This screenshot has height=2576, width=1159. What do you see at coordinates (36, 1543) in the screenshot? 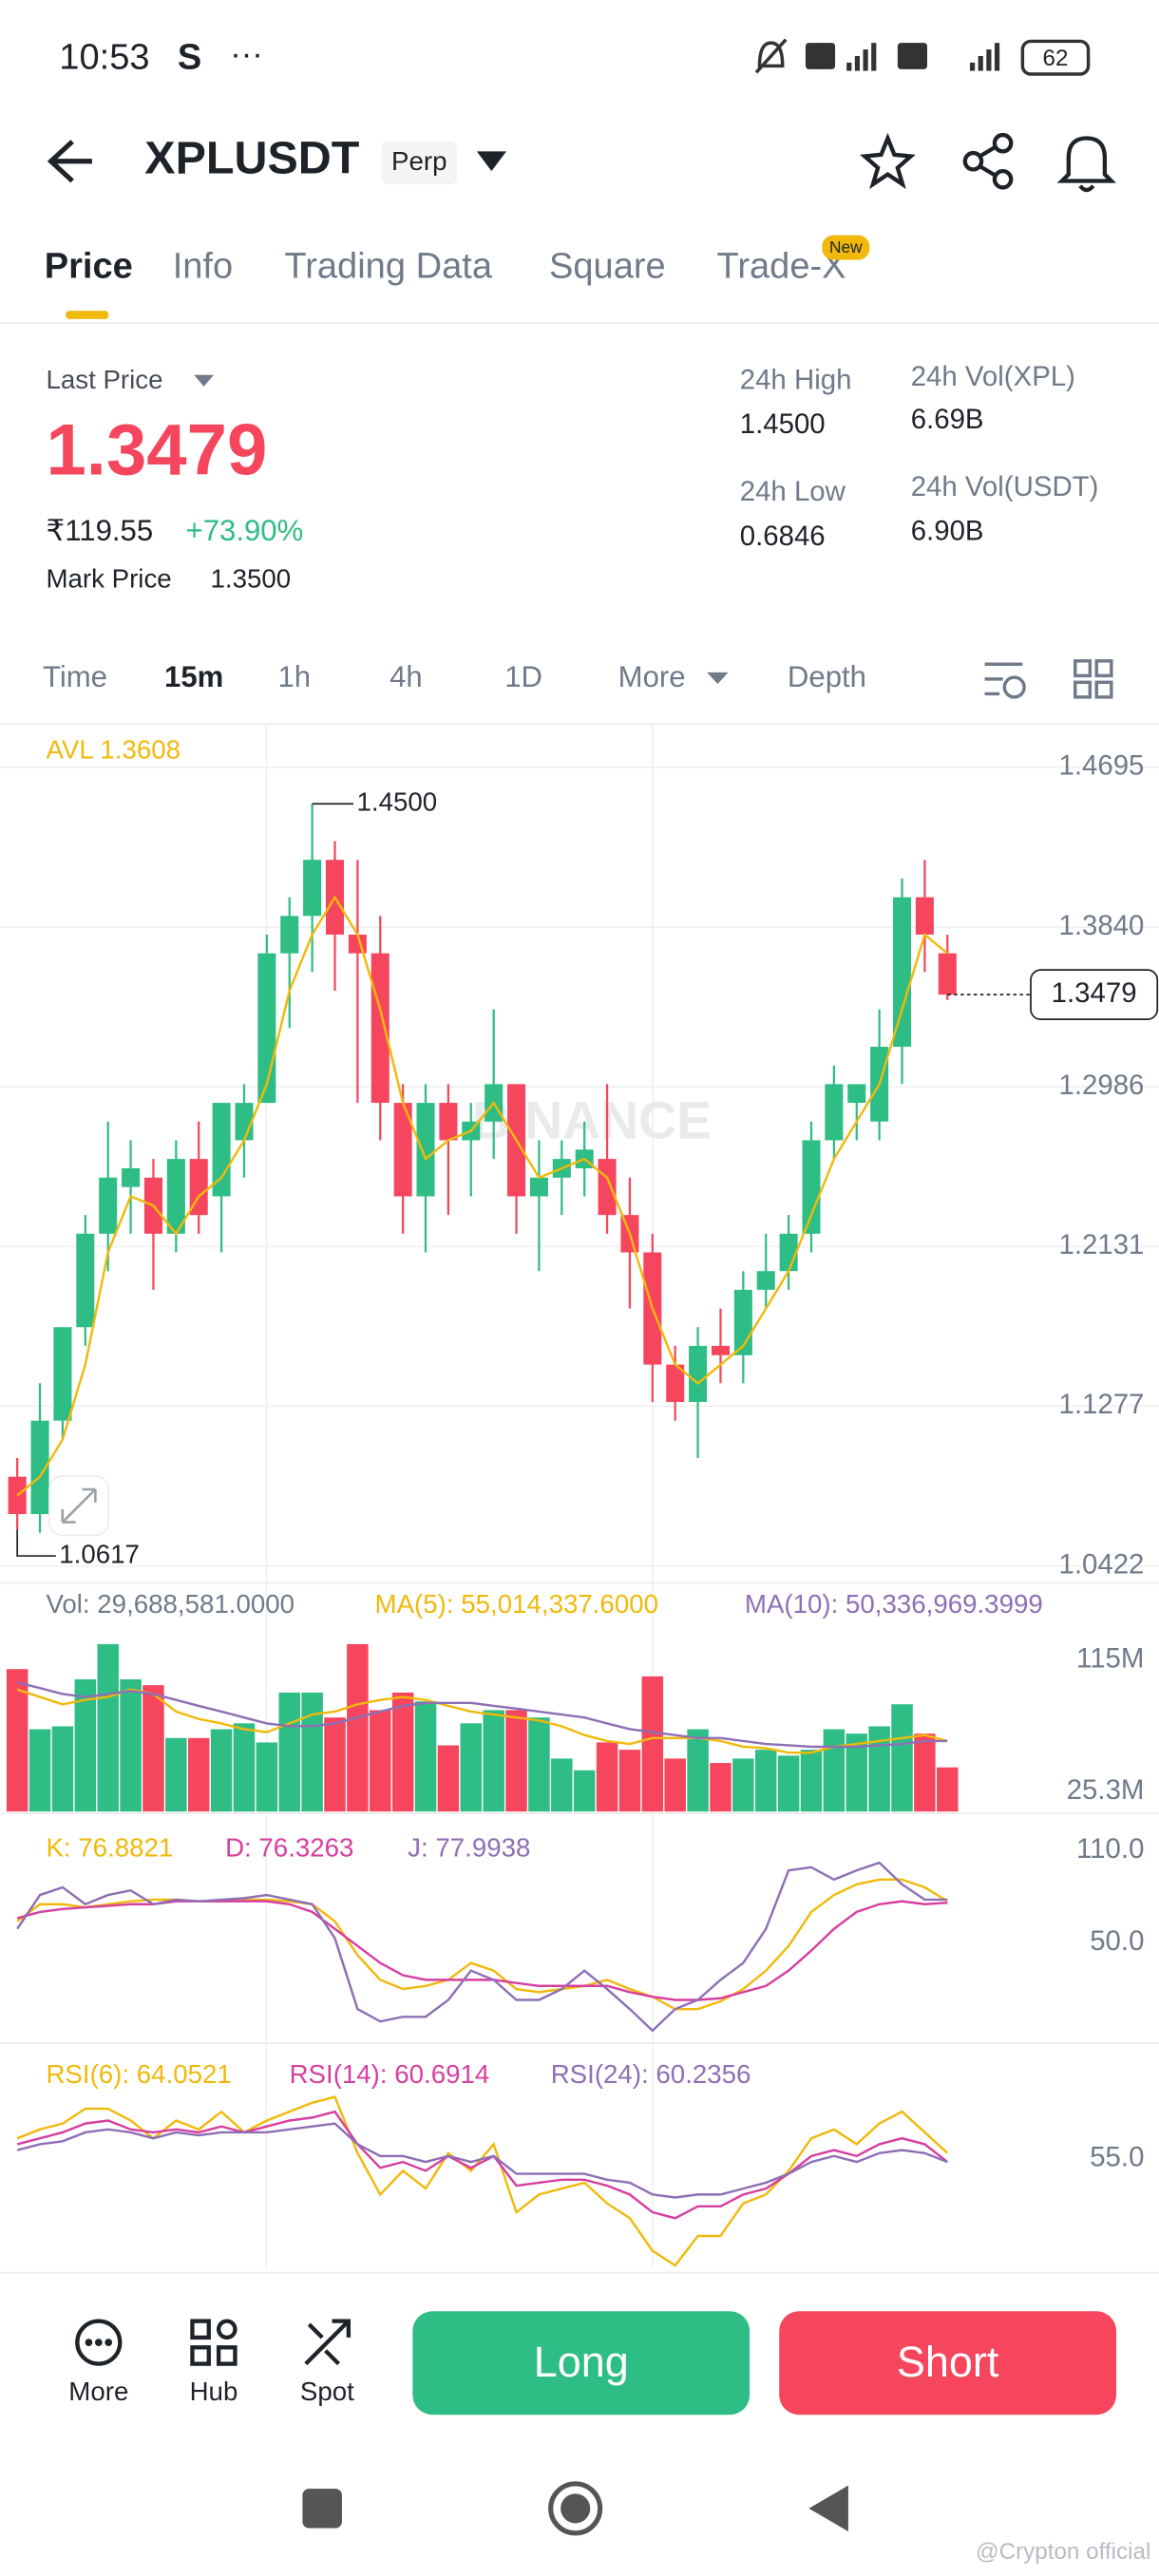
I see `low-marker-line` at bounding box center [36, 1543].